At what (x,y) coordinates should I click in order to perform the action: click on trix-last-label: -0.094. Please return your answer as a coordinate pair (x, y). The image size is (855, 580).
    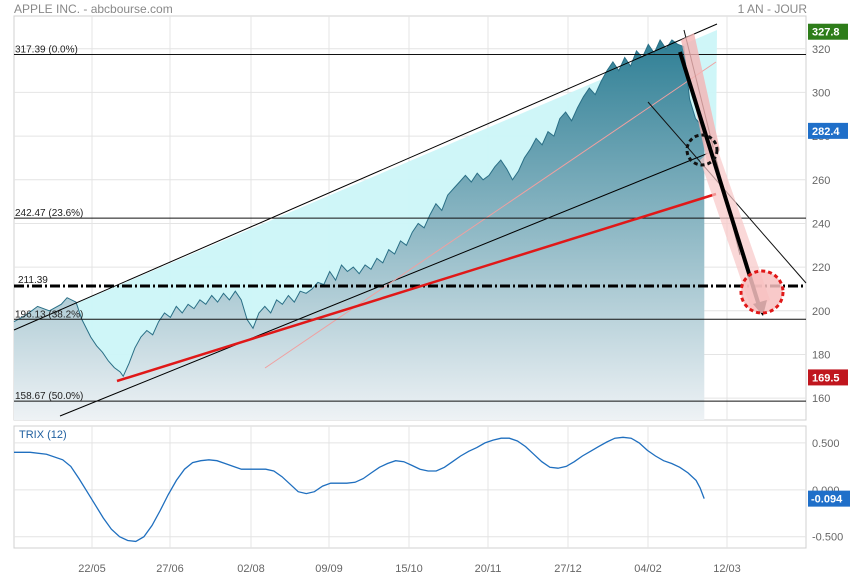
    Looking at the image, I should click on (827, 500).